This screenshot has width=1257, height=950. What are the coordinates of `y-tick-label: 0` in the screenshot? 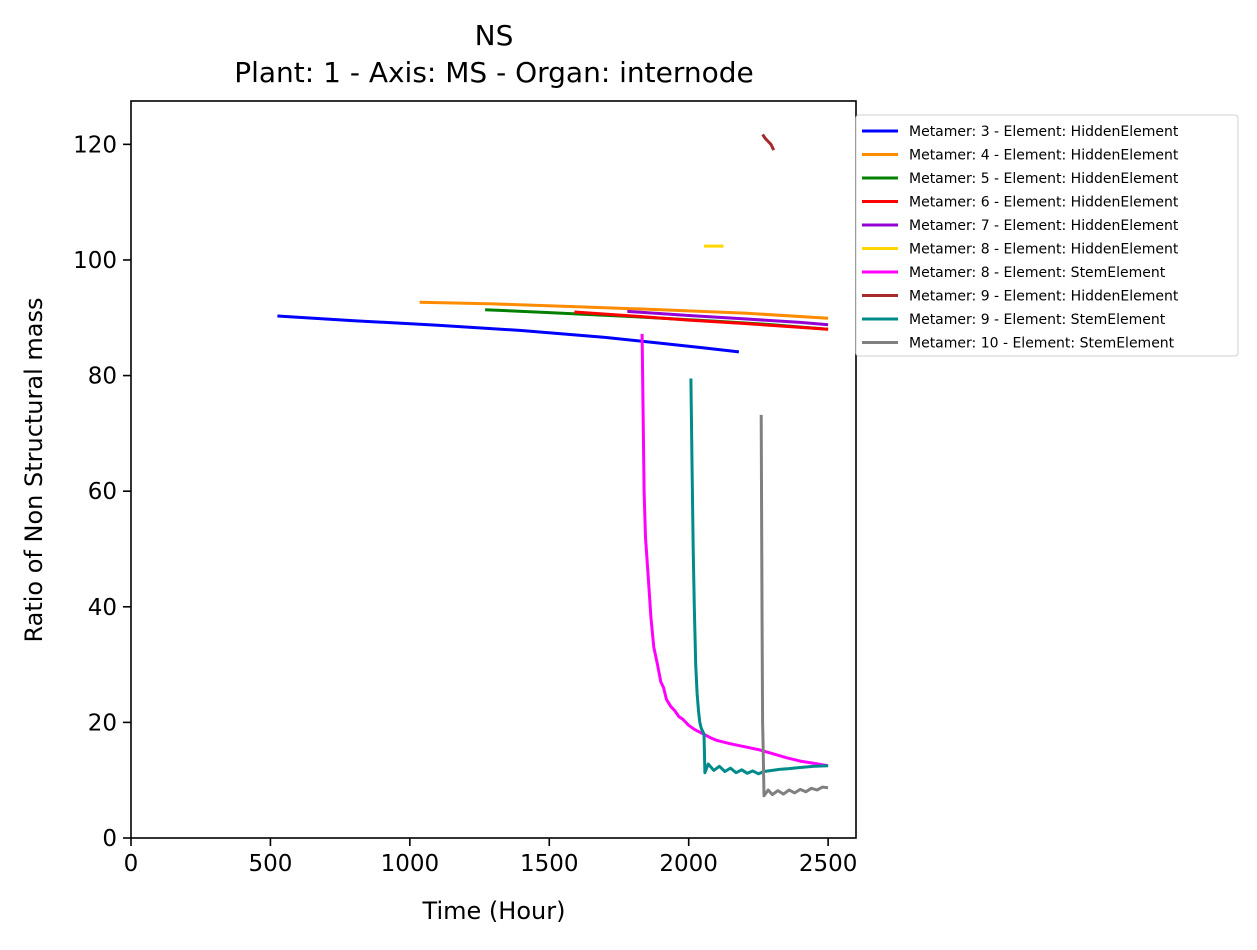 It's located at (109, 839).